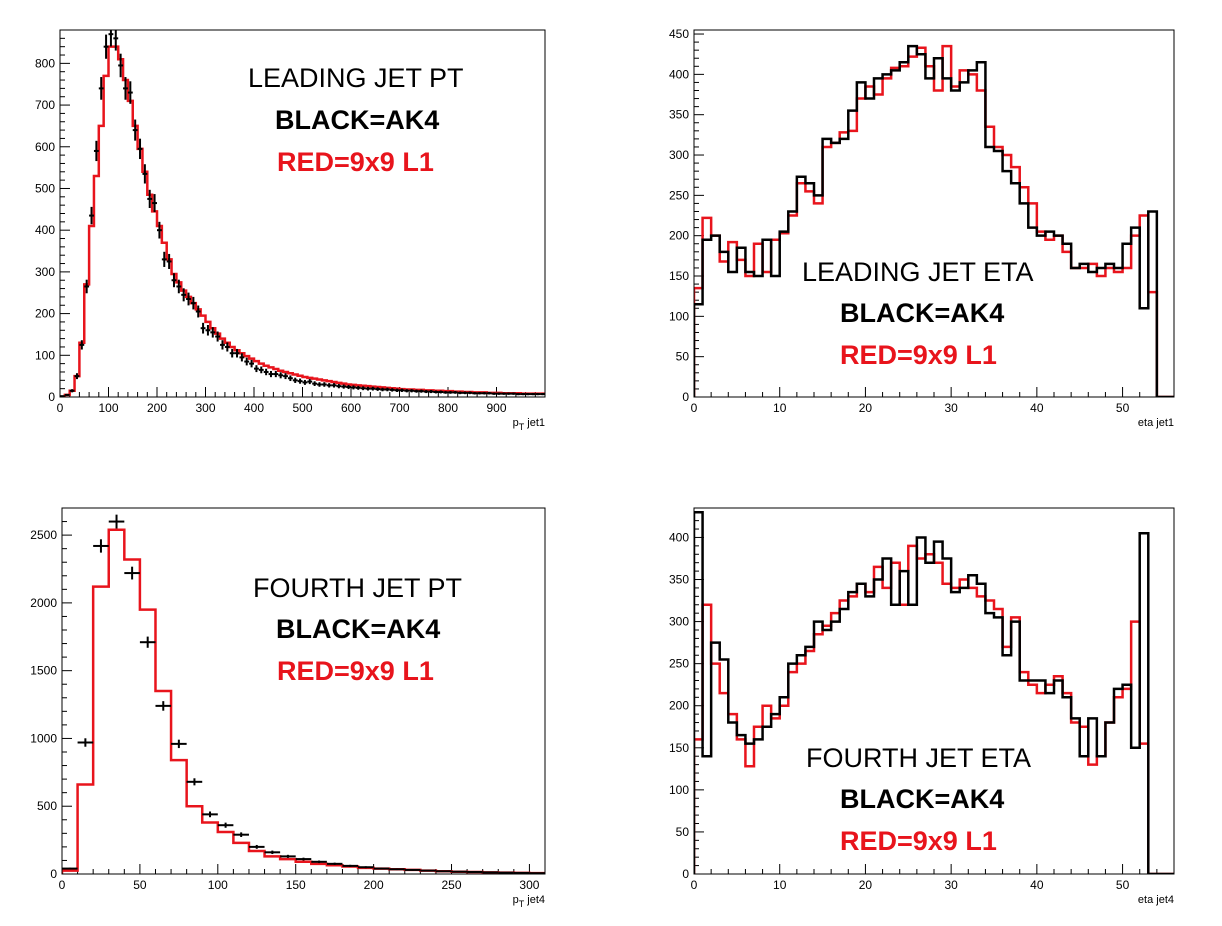  I want to click on x-axis-title: eta jet4, so click(1156, 900).